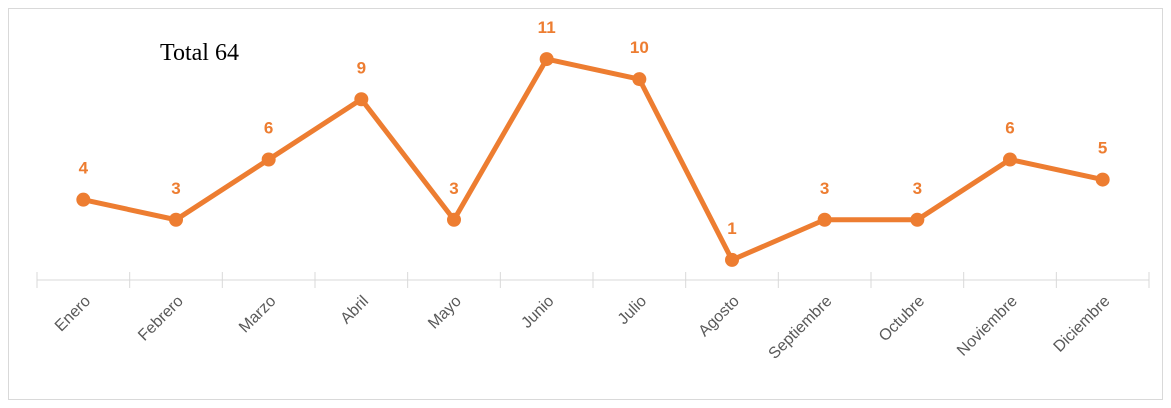 This screenshot has height=408, width=1171. I want to click on data-label: 5, so click(1102, 148).